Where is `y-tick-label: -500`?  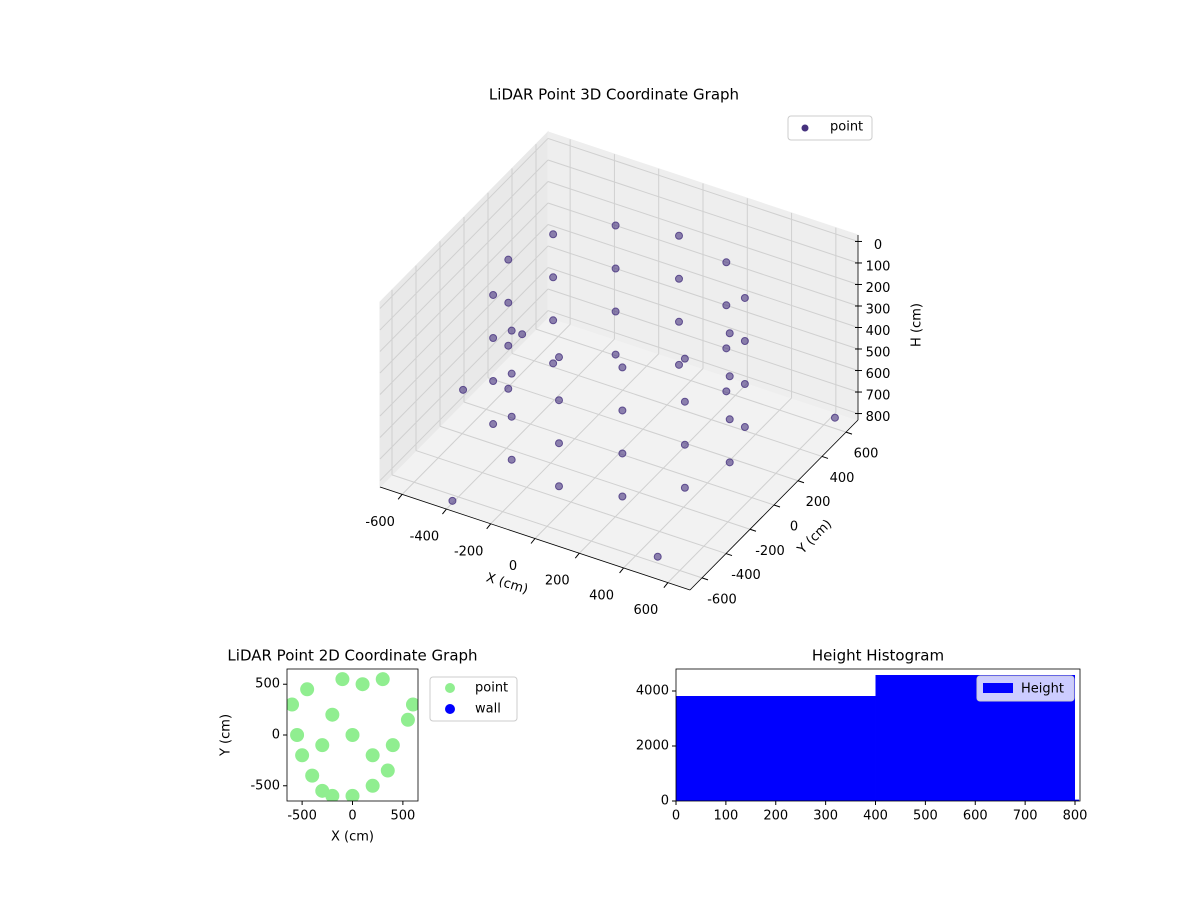 y-tick-label: -500 is located at coordinates (265, 785).